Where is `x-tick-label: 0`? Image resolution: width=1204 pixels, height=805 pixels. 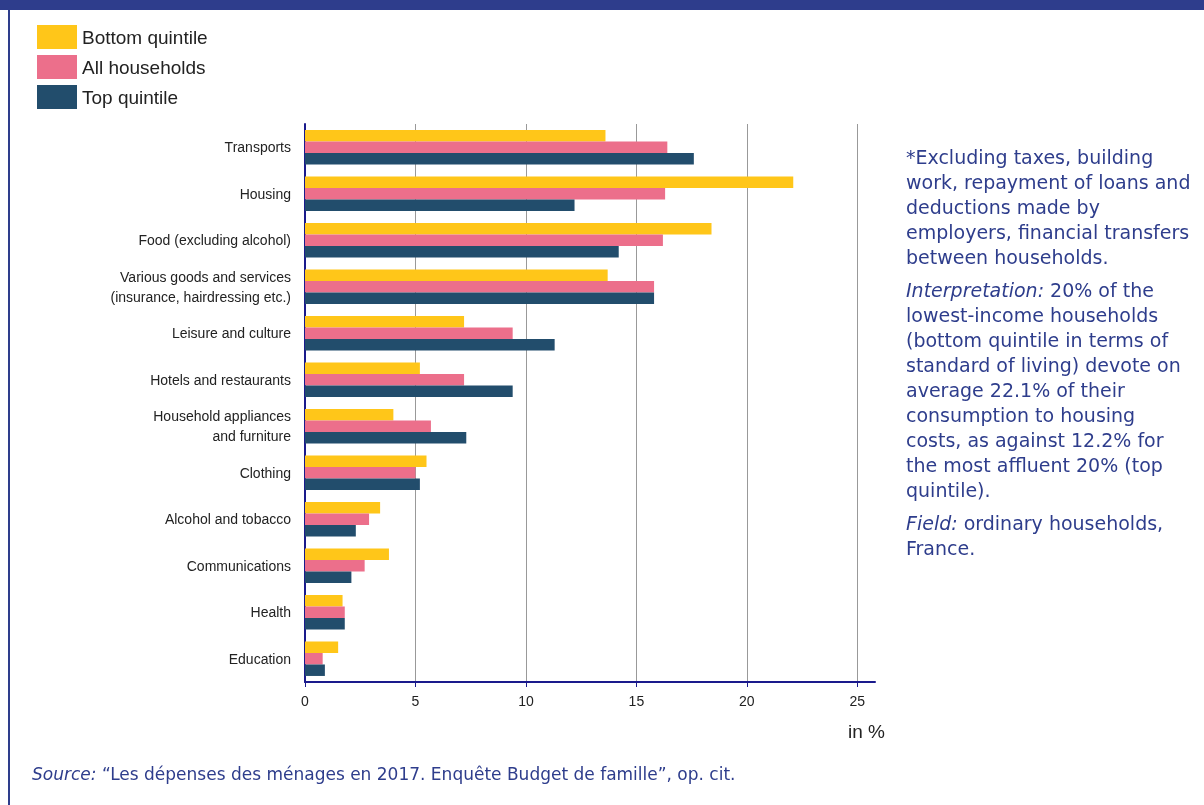
x-tick-label: 0 is located at coordinates (305, 701).